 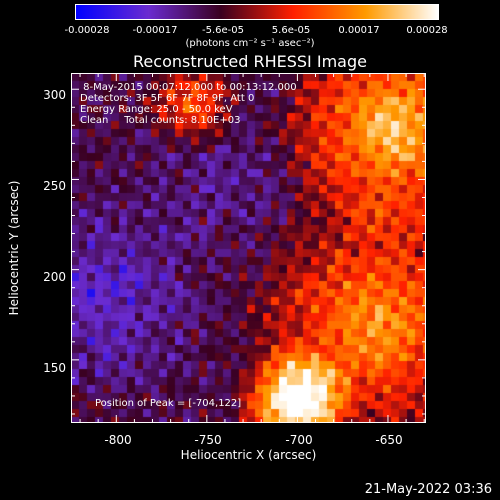 I want to click on colorbar, so click(x=257, y=12).